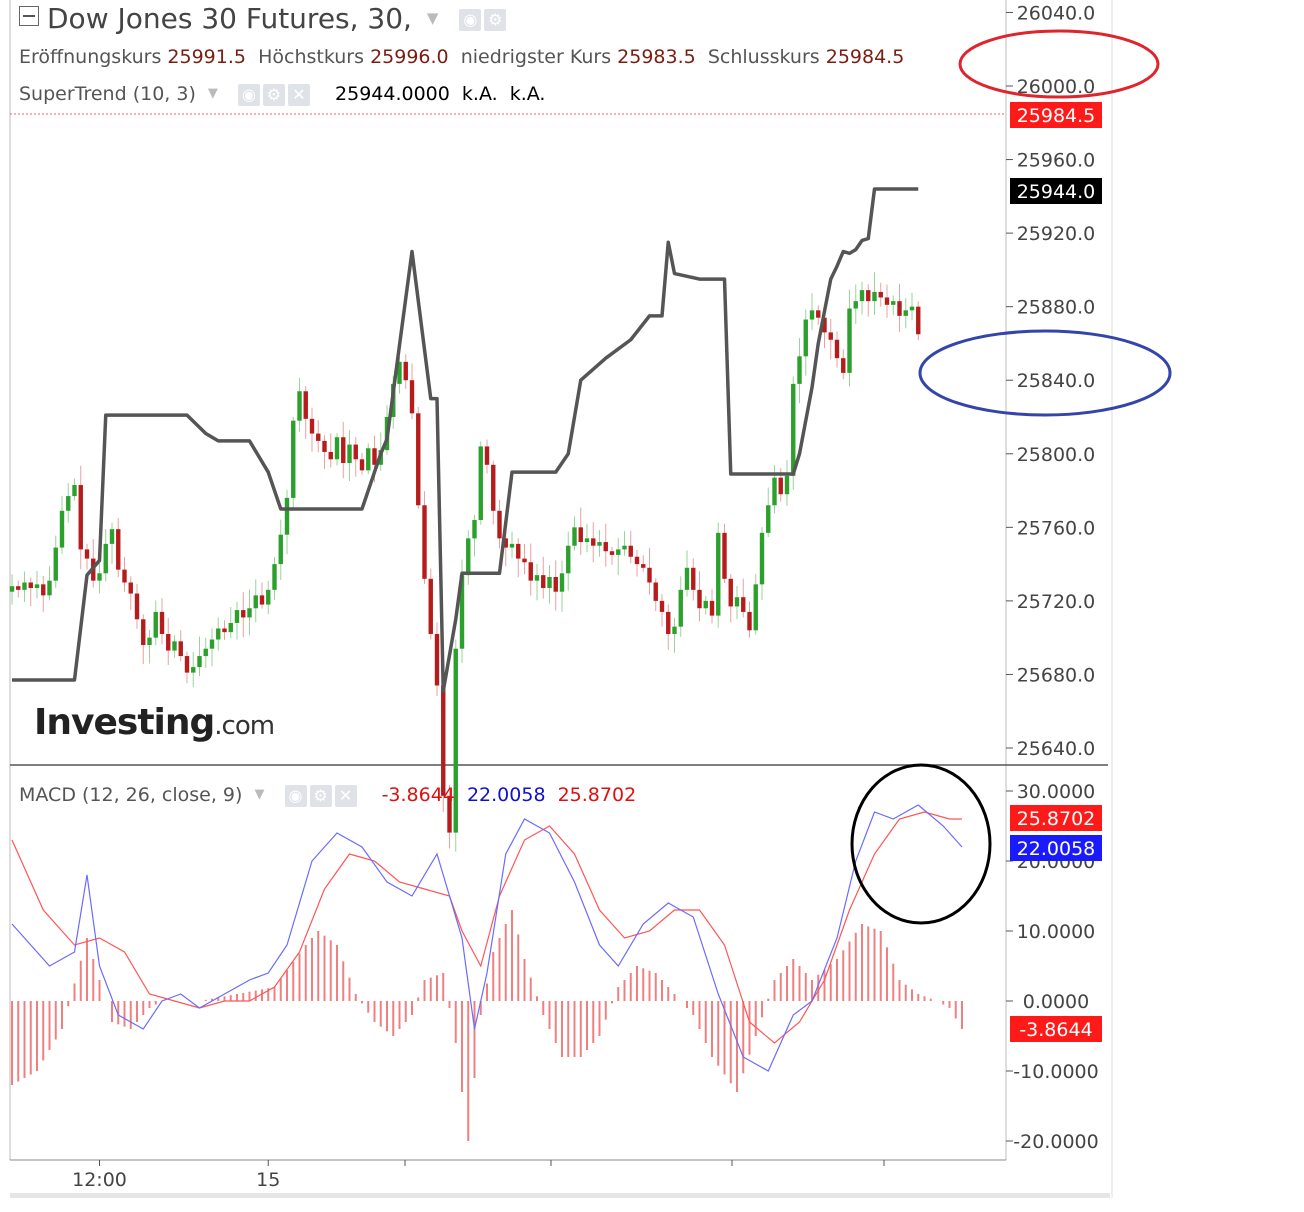 The height and width of the screenshot is (1212, 1304). I want to click on macd-tick-label: 0.0000, so click(1056, 1002).